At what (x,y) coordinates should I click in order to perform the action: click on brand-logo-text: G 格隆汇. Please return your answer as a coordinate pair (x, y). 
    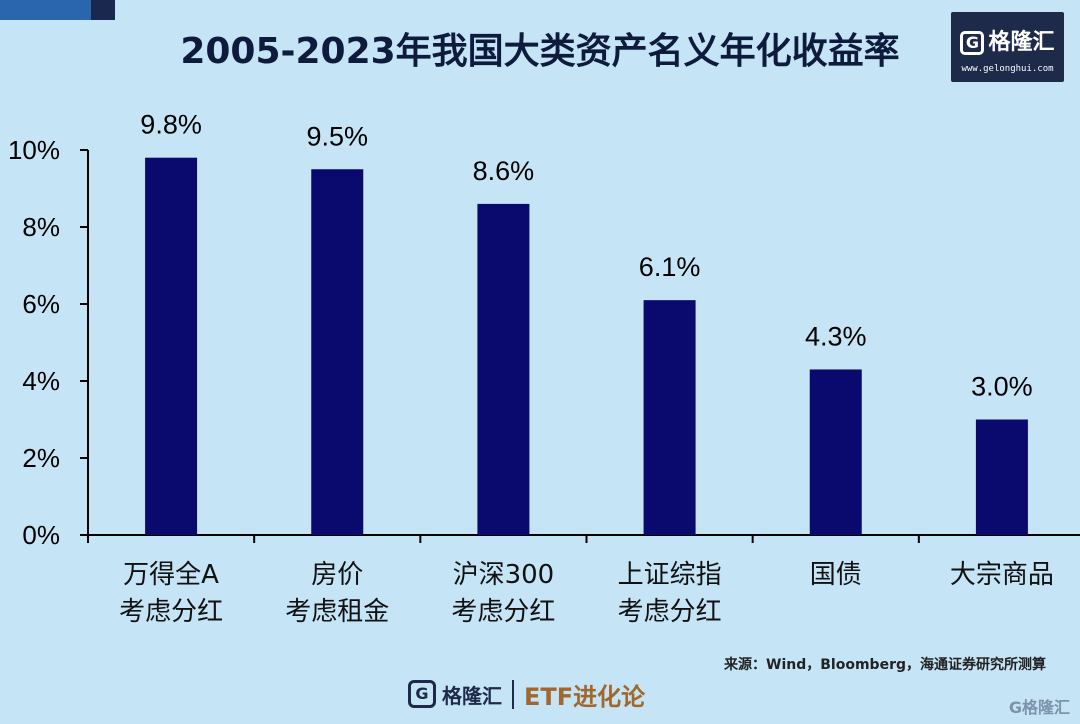
    Looking at the image, I should click on (1007, 40).